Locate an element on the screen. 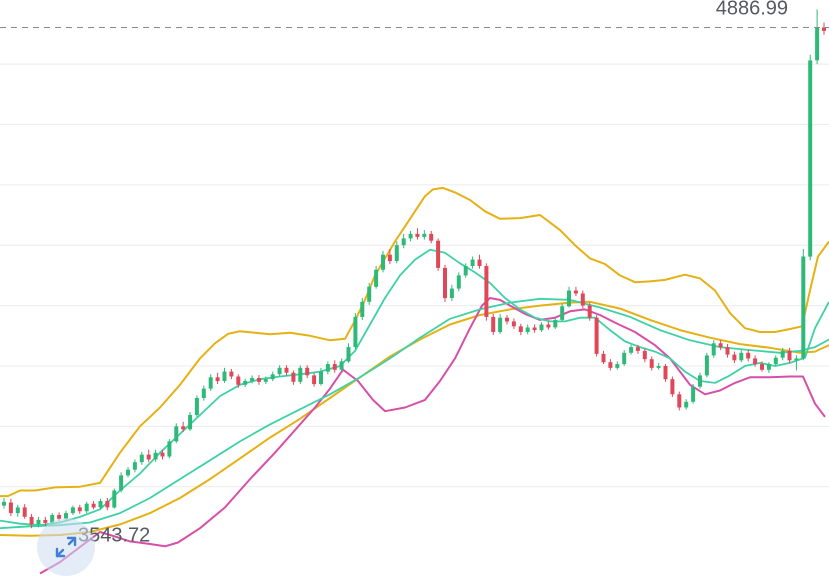 The image size is (829, 581). zoom-button is located at coordinates (66, 547).